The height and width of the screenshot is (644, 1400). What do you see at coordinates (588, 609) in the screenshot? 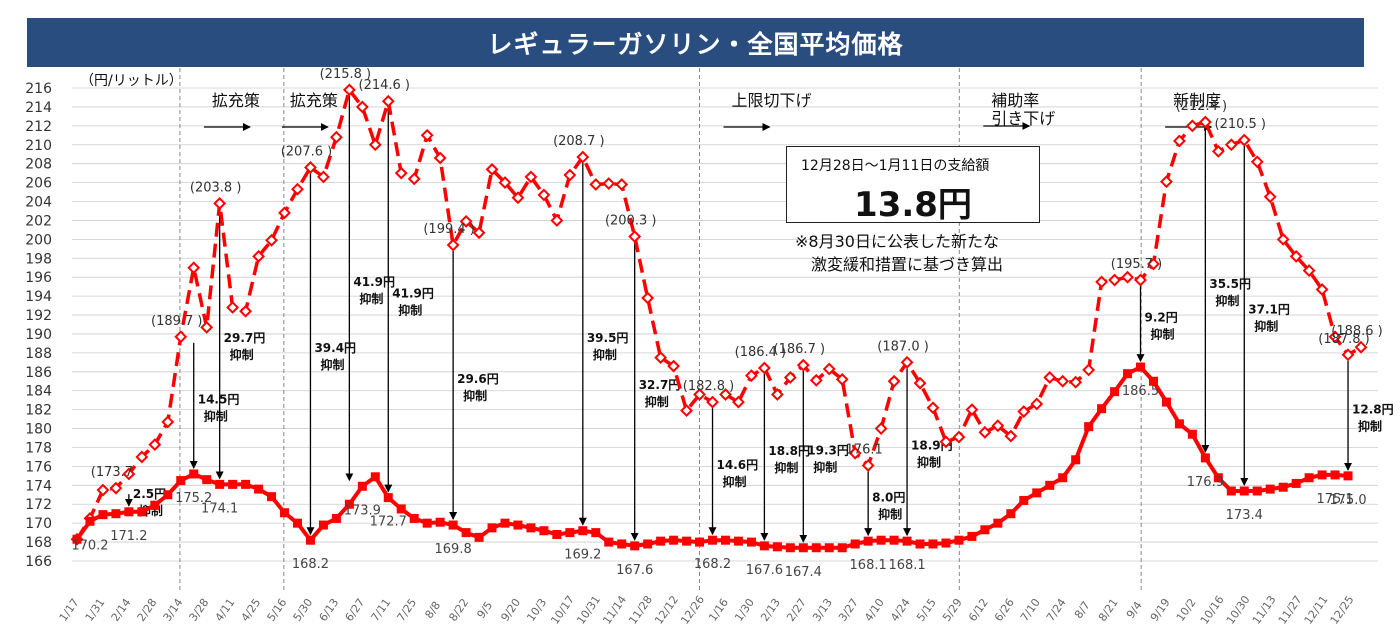
I see `x-tick-label: 10/31` at bounding box center [588, 609].